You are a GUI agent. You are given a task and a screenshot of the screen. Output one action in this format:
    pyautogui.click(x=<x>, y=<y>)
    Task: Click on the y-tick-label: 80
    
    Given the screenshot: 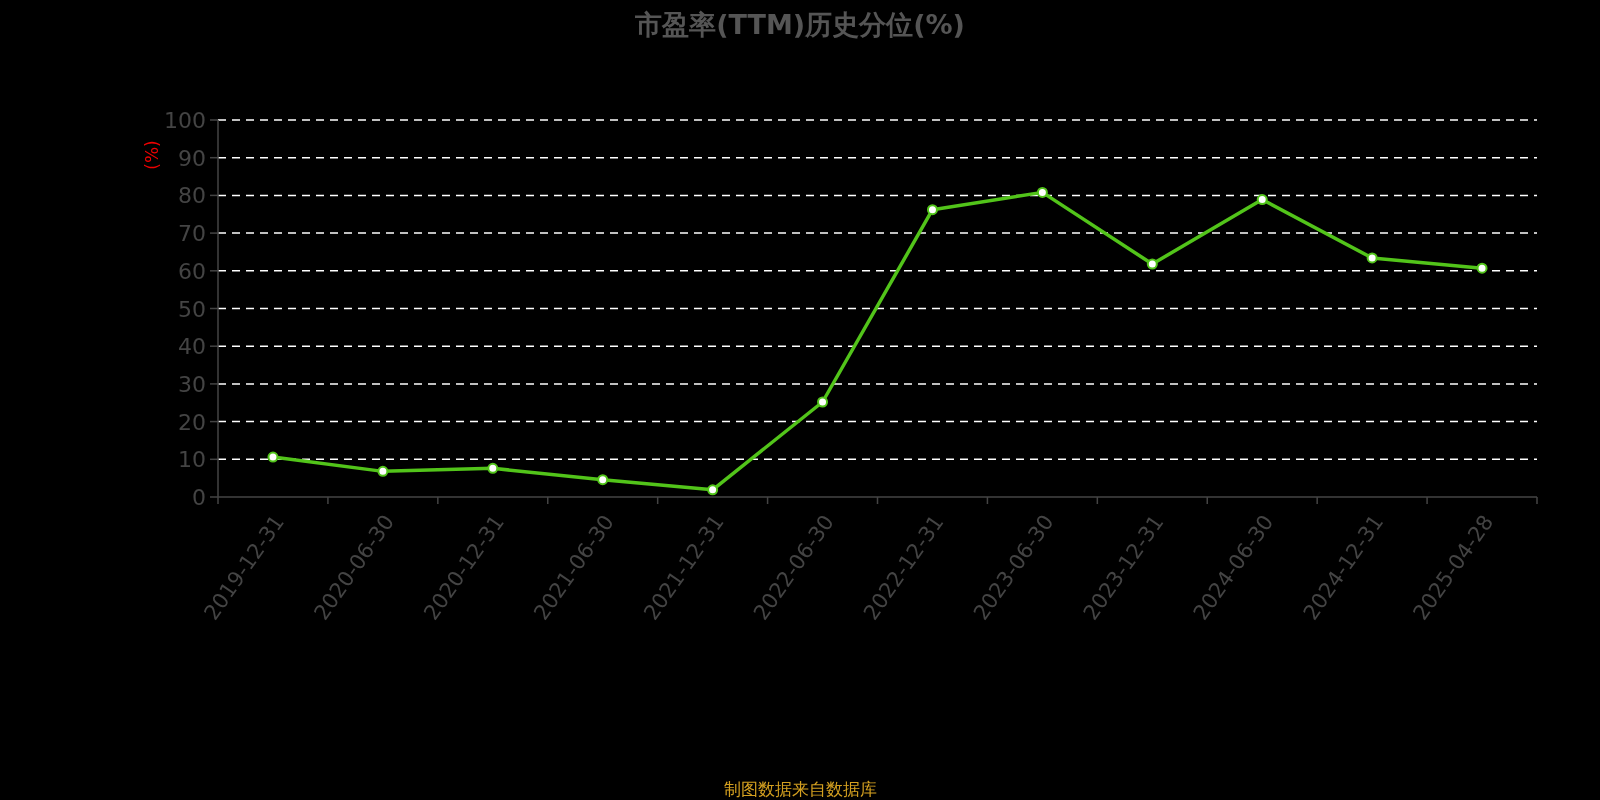 What is the action you would take?
    pyautogui.click(x=192, y=196)
    